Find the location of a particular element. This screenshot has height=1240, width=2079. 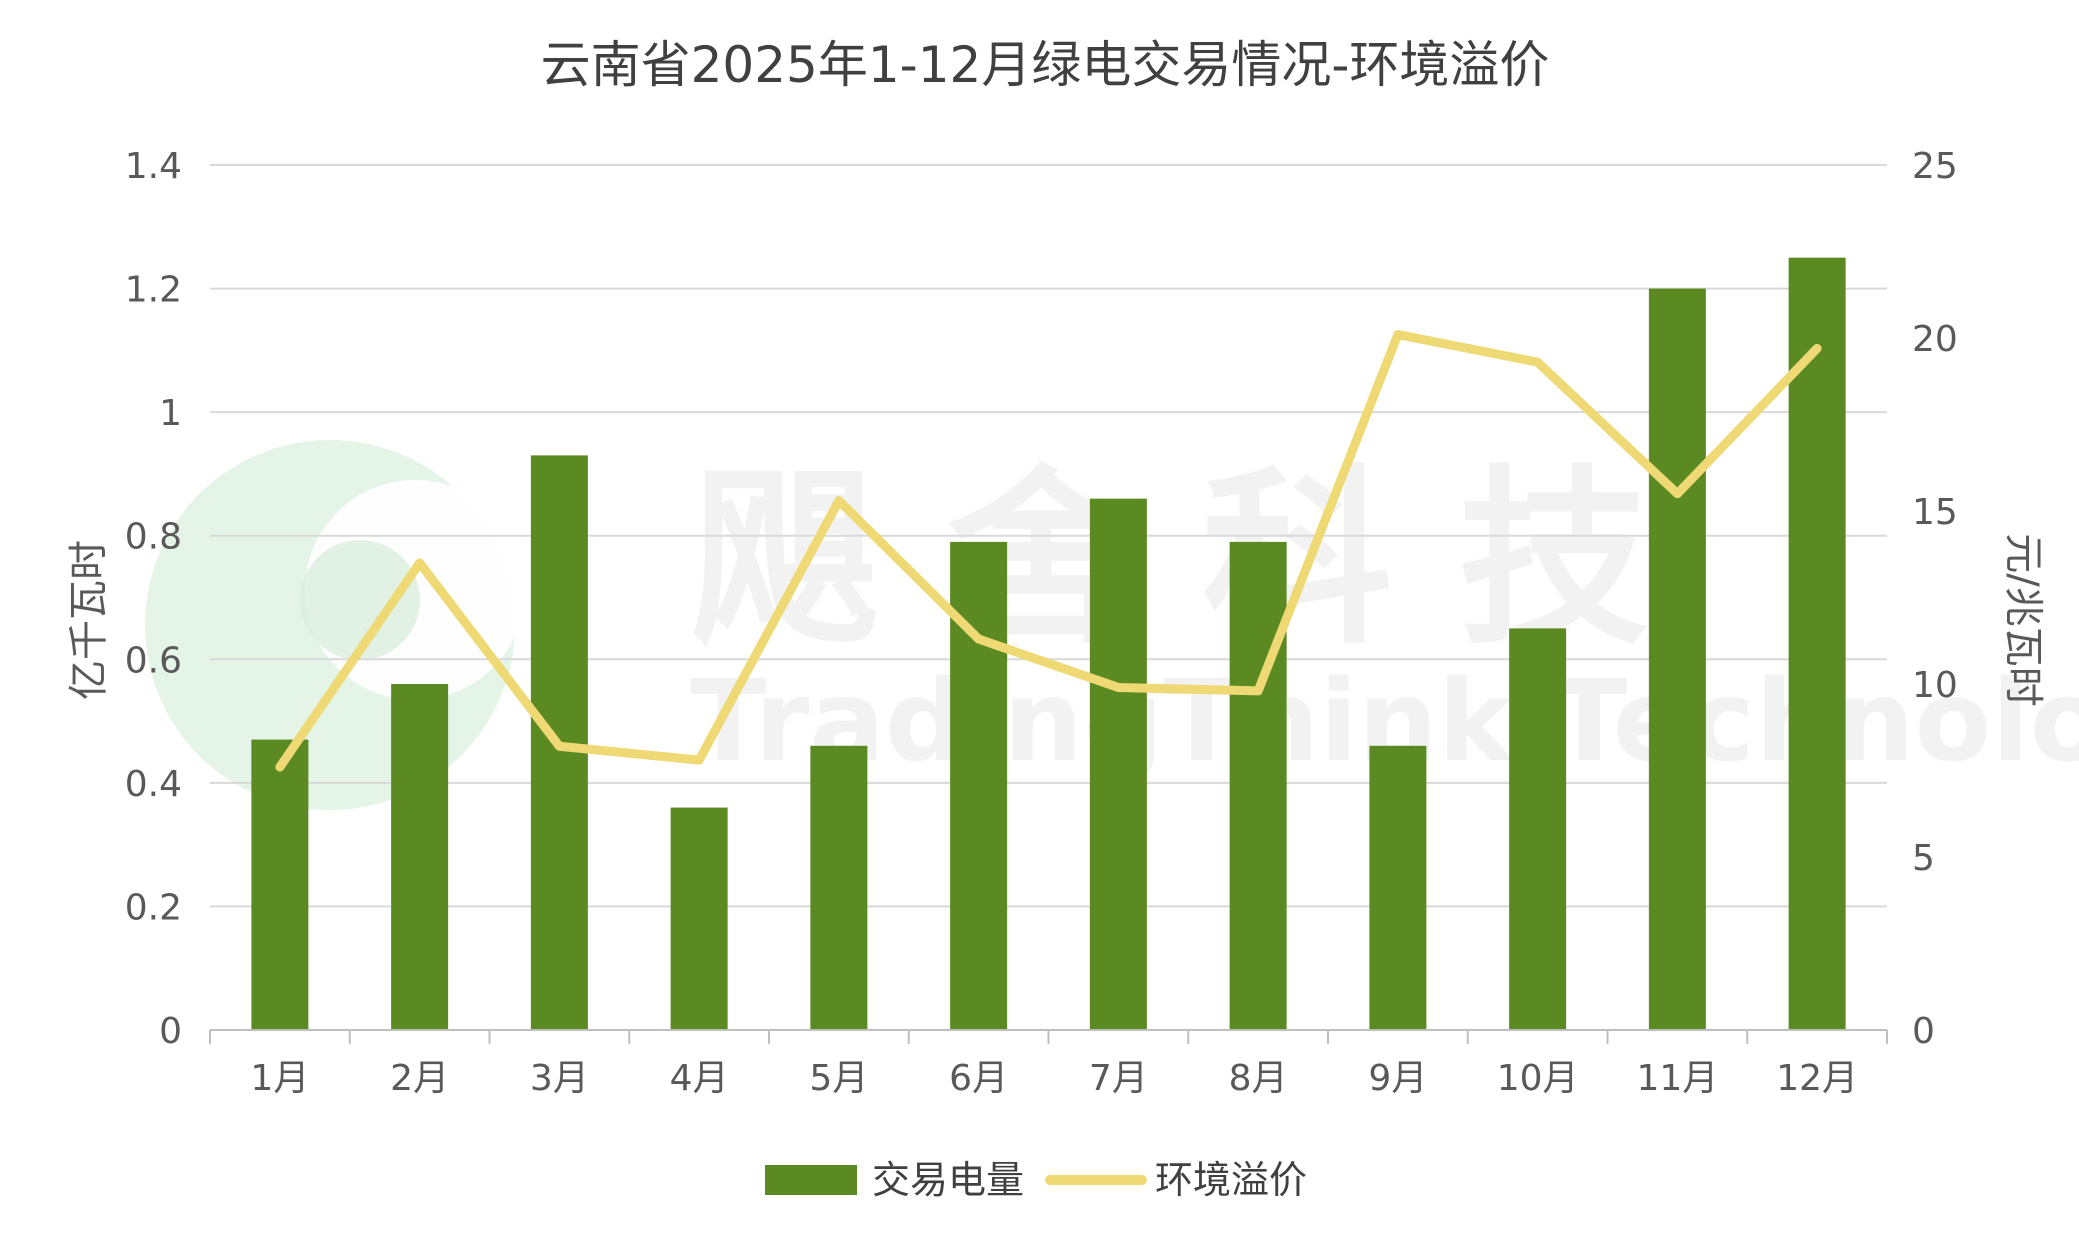

x-tick-label: 4月 is located at coordinates (699, 1078).